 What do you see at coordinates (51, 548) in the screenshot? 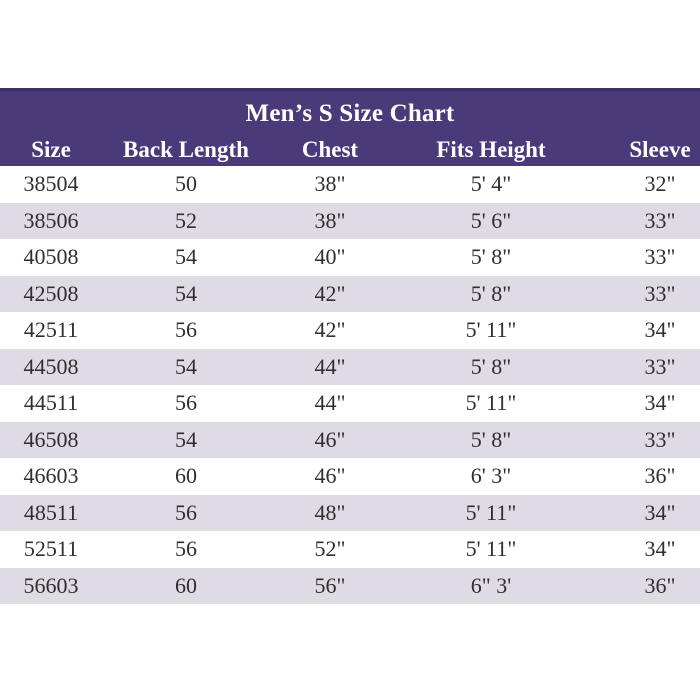
I see `table-cell: 52511` at bounding box center [51, 548].